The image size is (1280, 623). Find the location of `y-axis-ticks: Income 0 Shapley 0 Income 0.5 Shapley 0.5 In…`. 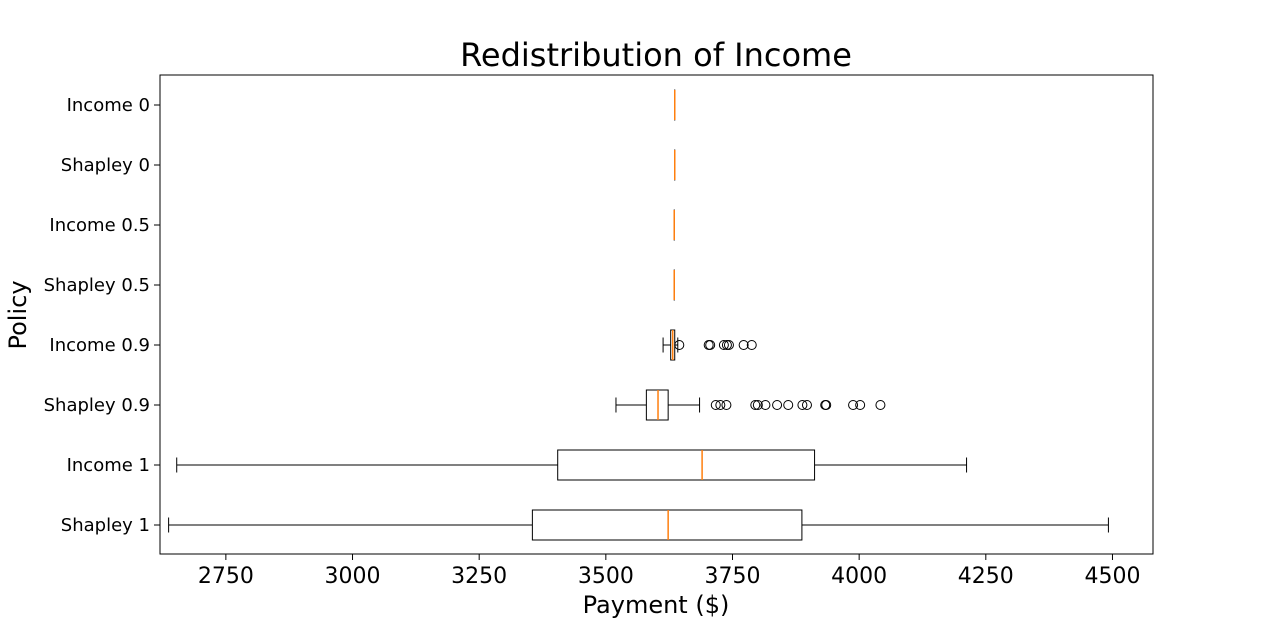

y-axis-ticks: Income 0 Shapley 0 Income 0.5 Shapley 0.5 In… is located at coordinates (102, 315).